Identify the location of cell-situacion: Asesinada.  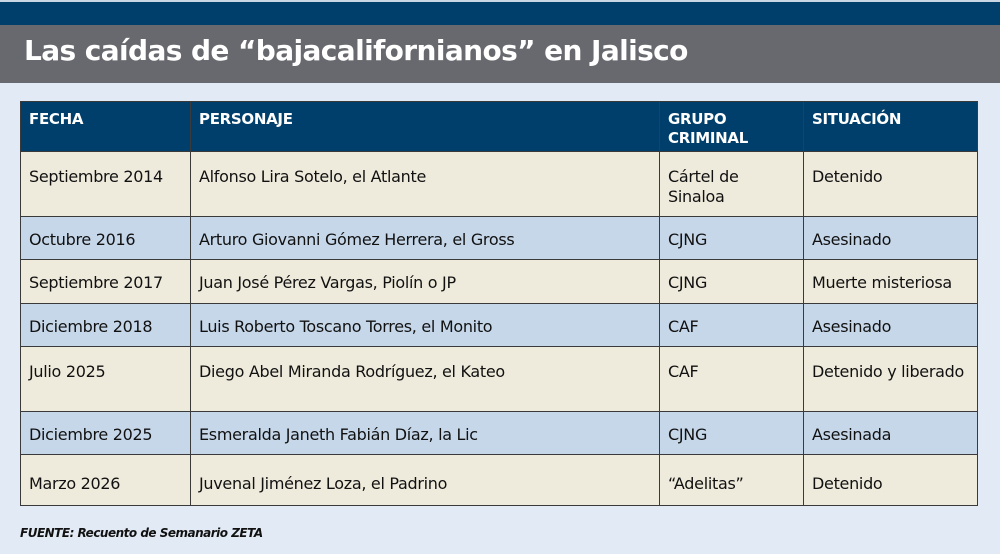
(890, 433).